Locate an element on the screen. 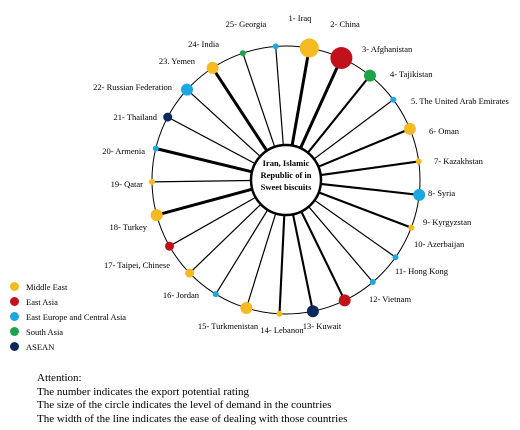  country-label: 6- Oman is located at coordinates (444, 131).